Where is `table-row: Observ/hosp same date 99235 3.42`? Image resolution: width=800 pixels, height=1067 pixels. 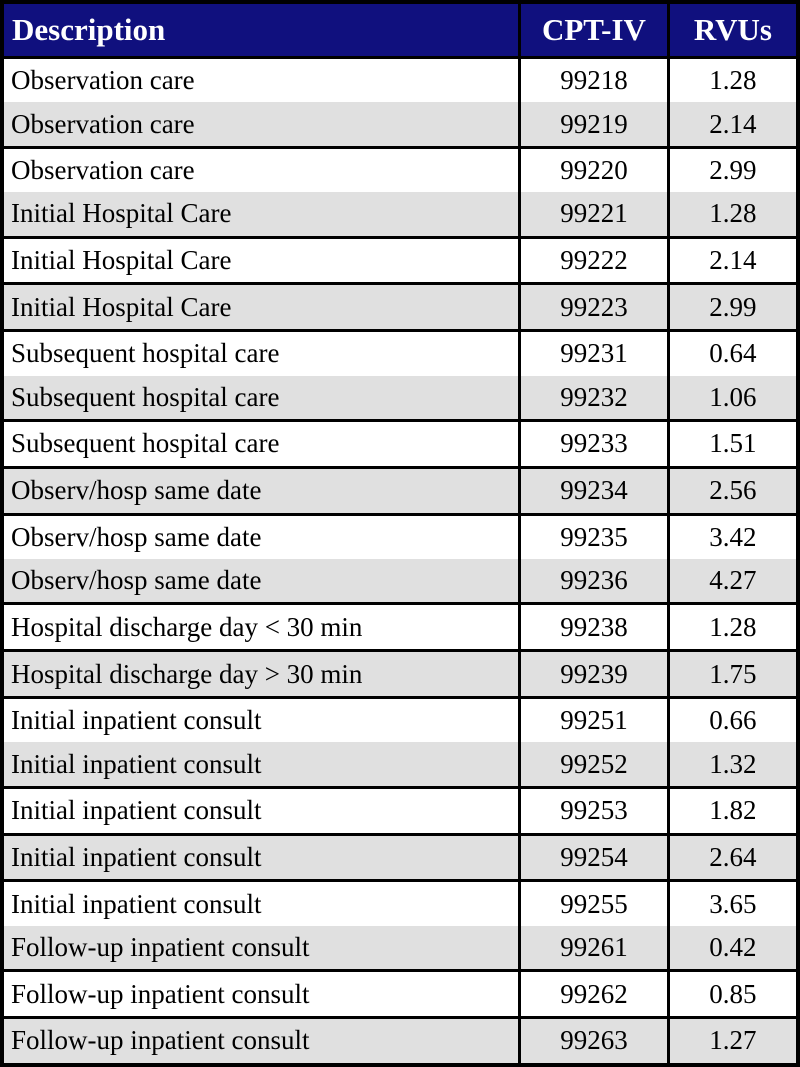
table-row: Observ/hosp same date 99235 3.42 is located at coordinates (400, 535).